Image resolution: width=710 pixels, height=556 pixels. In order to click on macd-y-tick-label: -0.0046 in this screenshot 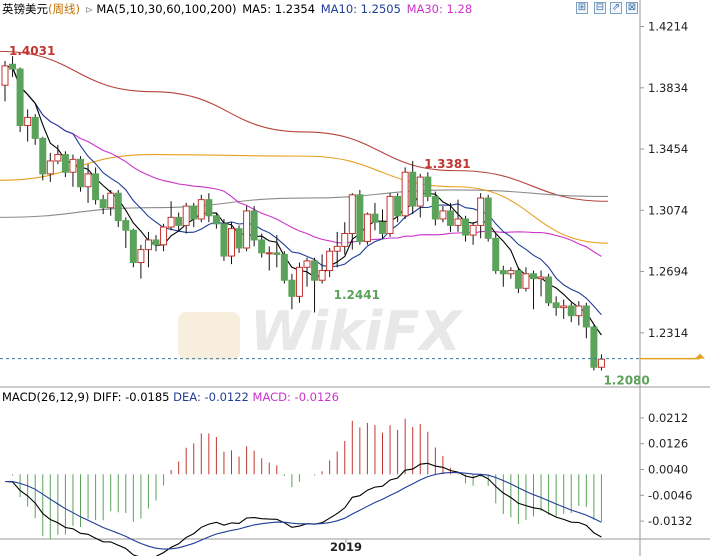, I will do `click(670, 495)`.